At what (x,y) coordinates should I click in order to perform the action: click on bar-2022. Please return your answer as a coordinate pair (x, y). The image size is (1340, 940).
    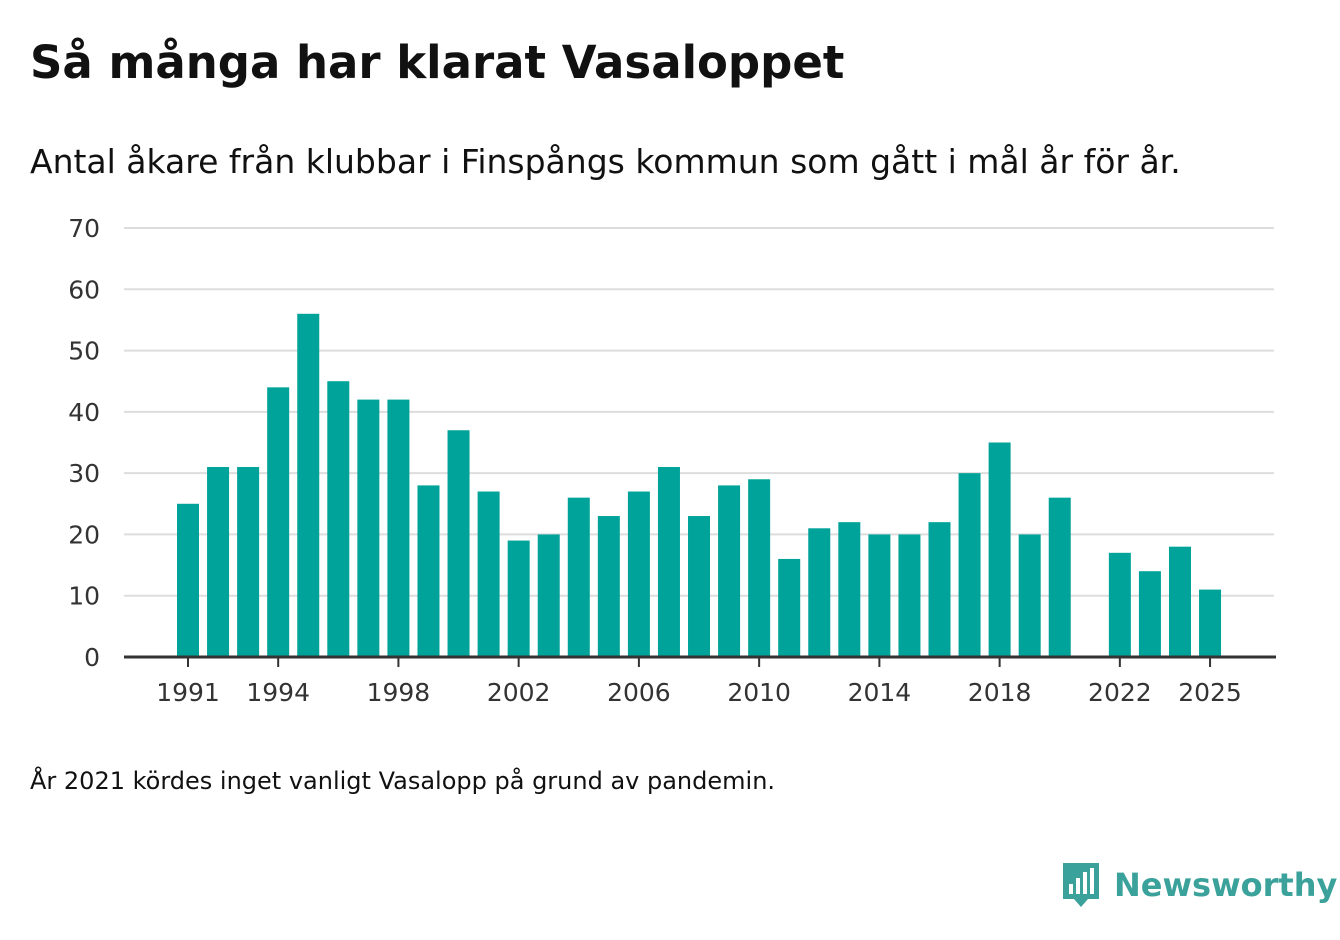
    Looking at the image, I should click on (1119, 604).